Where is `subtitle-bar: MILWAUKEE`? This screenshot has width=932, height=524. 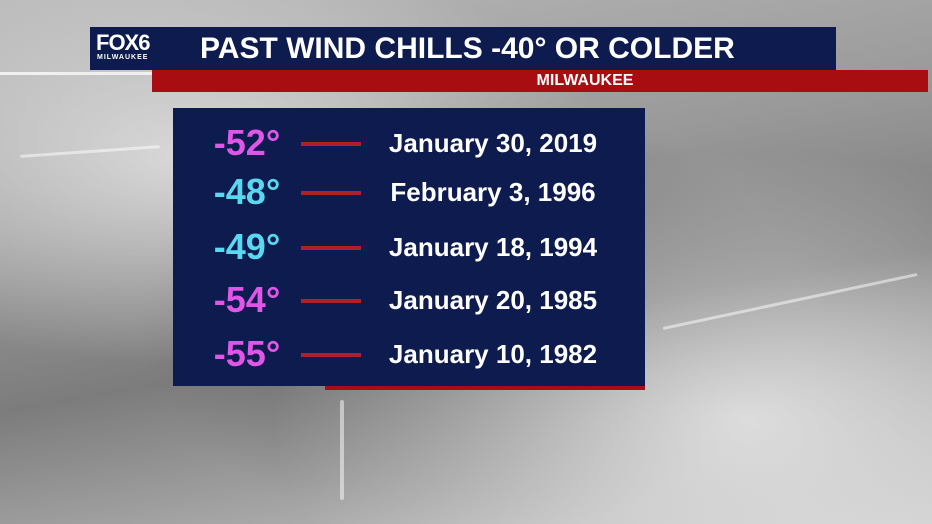 subtitle-bar: MILWAUKEE is located at coordinates (540, 81).